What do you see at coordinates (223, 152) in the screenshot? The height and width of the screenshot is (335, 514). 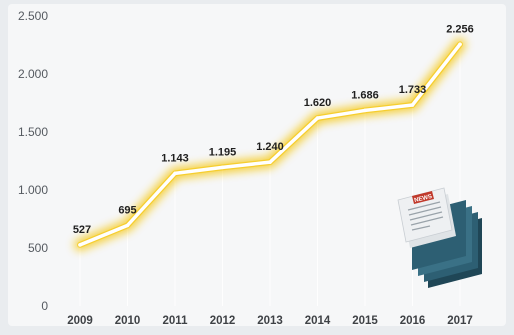 I see `data-label: 1.195` at bounding box center [223, 152].